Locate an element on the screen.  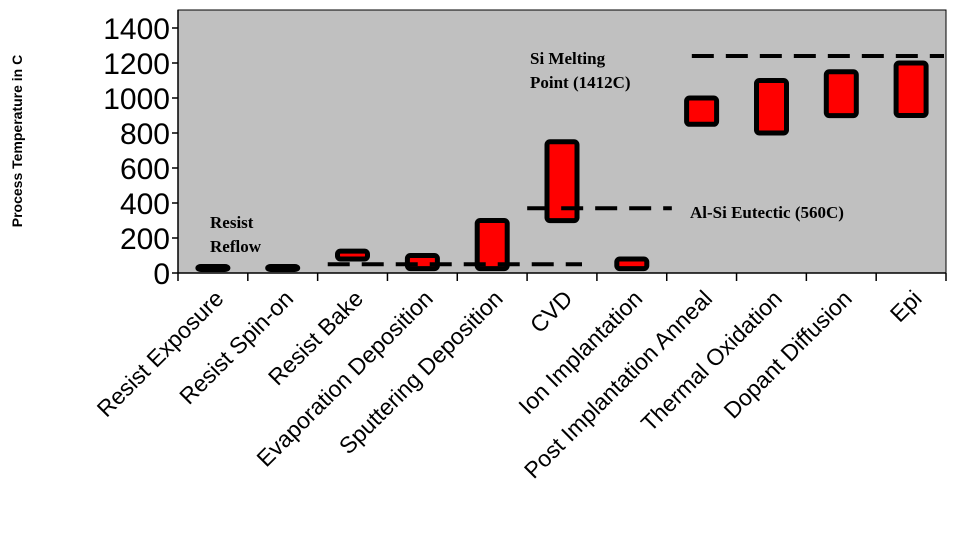
x-tick-label: CVD is located at coordinates (551, 311).